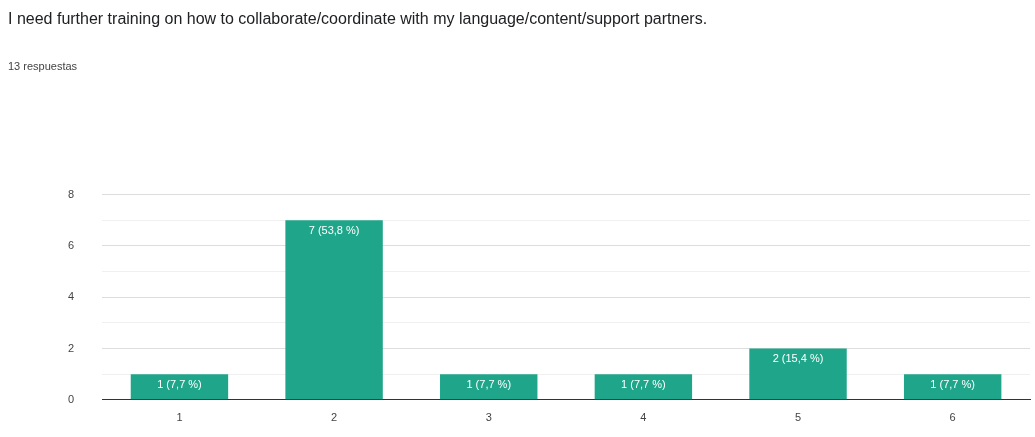  I want to click on data-label: 2 (15,4 %), so click(798, 358).